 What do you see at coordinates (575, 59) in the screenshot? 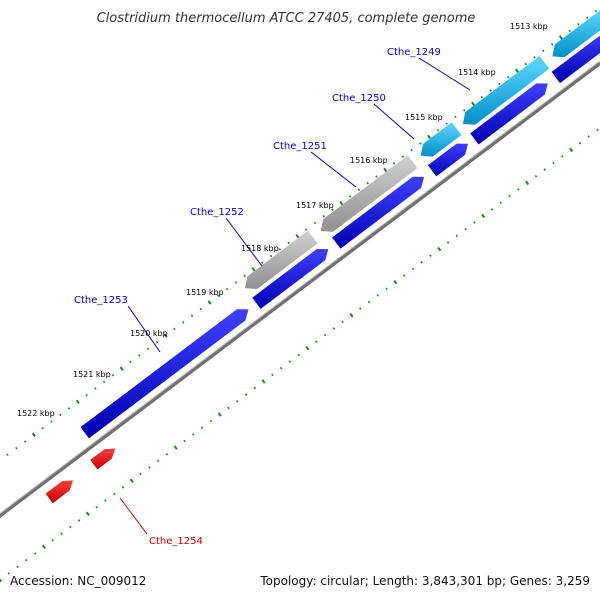
I see `gene-arrow-next` at bounding box center [575, 59].